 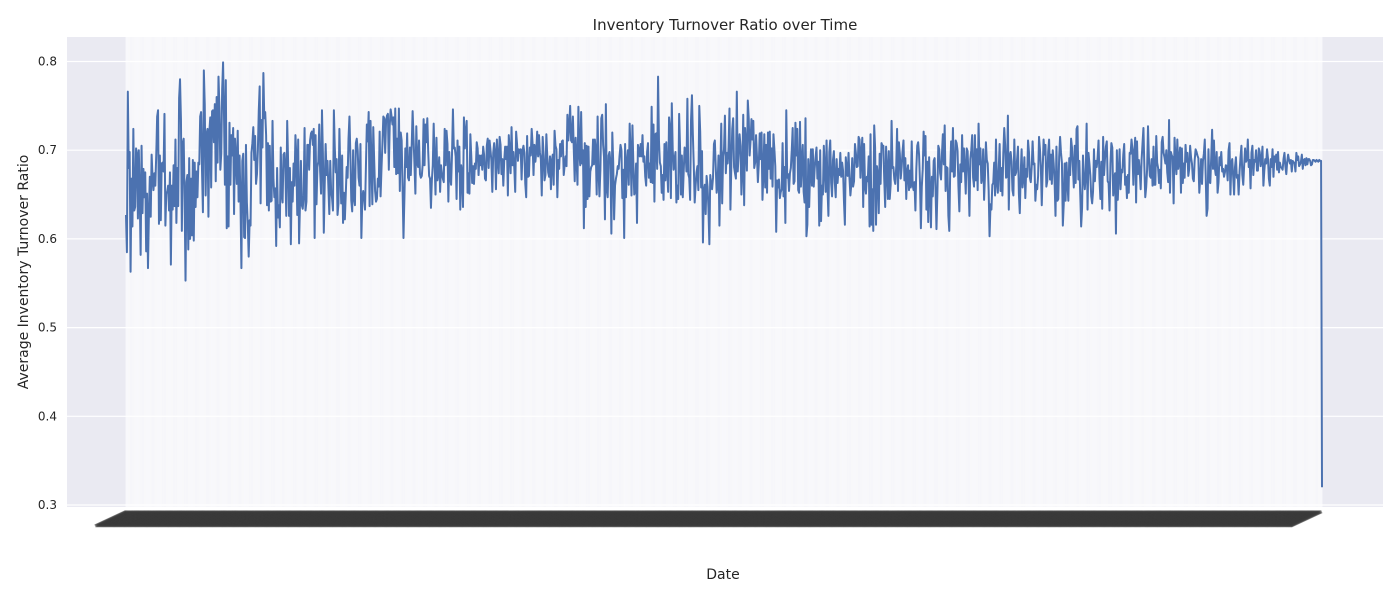 I want to click on y-tick-label: 0.3, so click(x=47, y=505).